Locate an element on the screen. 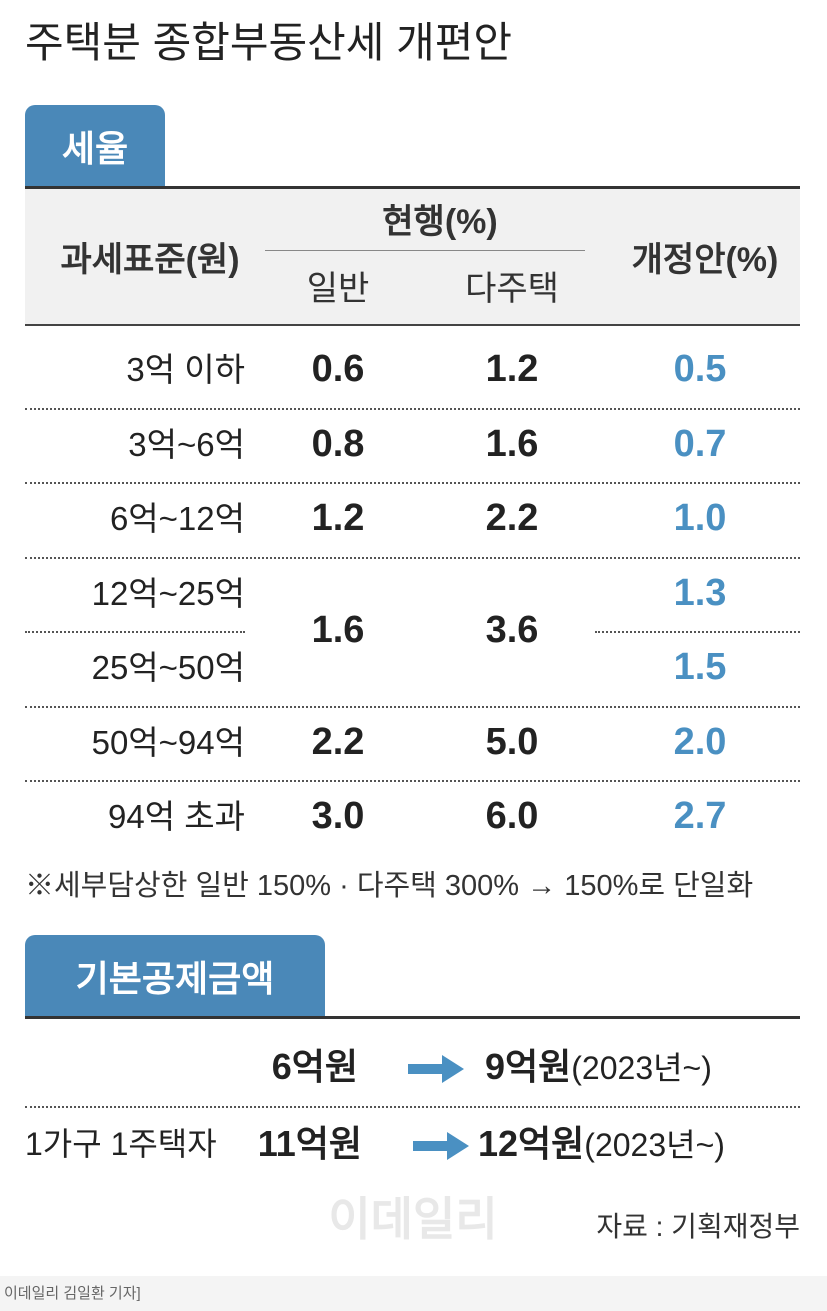  general: 1.6 is located at coordinates (338, 629).